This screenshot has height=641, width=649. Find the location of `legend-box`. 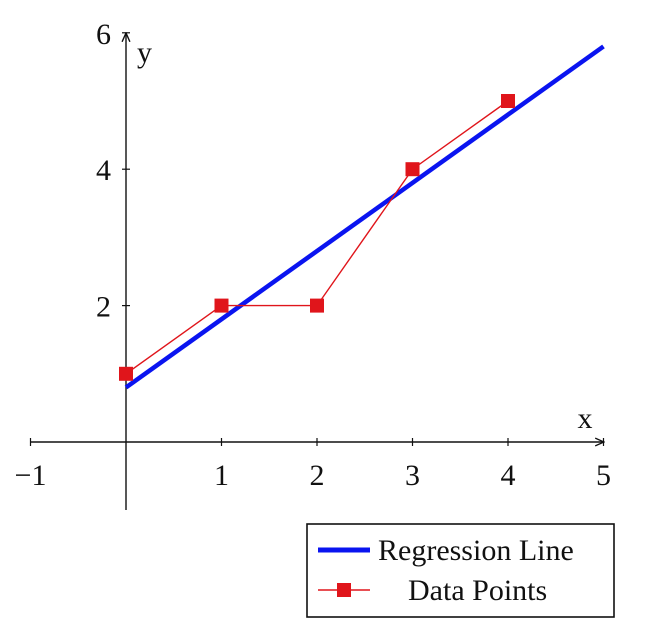

legend-box is located at coordinates (460, 570).